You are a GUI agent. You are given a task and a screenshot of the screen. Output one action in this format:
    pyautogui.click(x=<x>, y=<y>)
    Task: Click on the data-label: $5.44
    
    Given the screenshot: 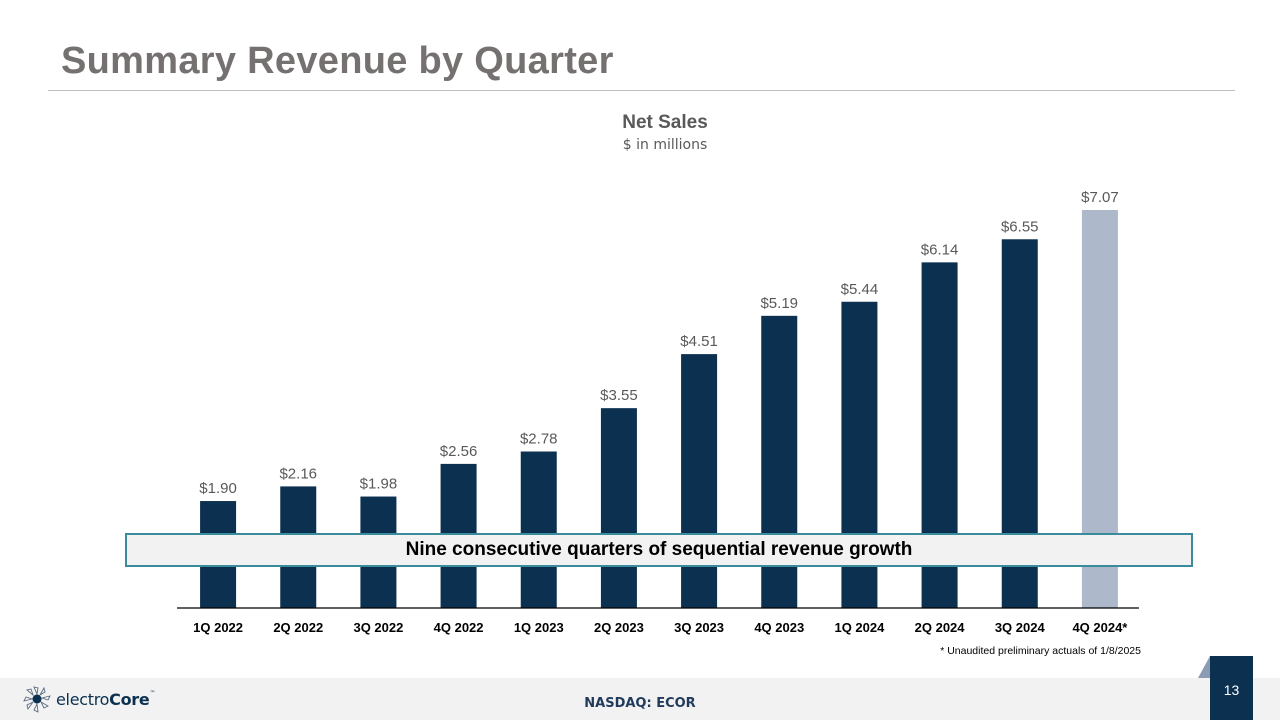 What is the action you would take?
    pyautogui.click(x=860, y=289)
    